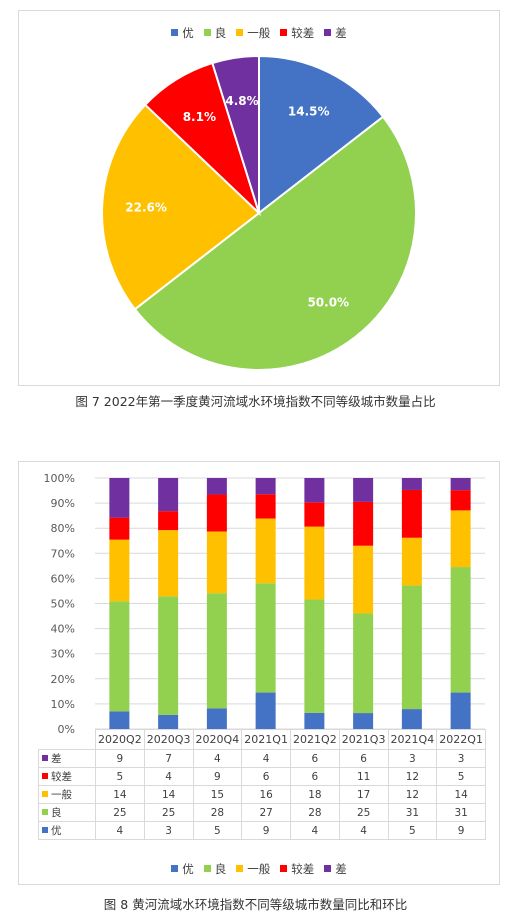  Describe the element at coordinates (63, 704) in the screenshot. I see `y-tick-label: 10%` at that location.